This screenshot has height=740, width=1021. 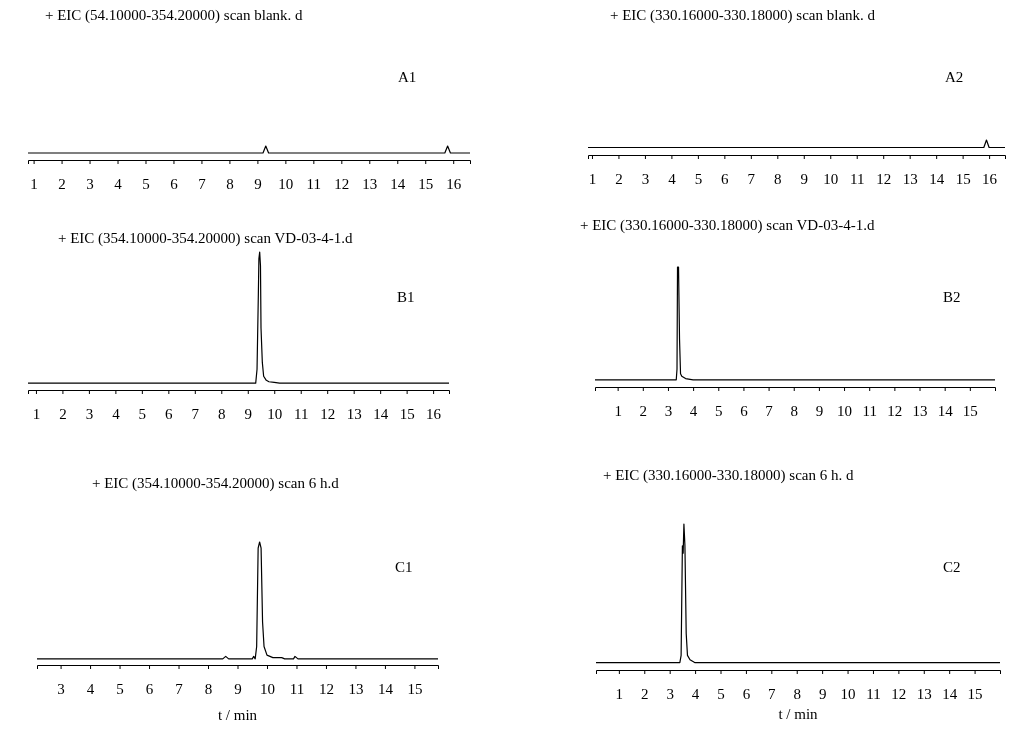 What do you see at coordinates (729, 475) in the screenshot?
I see `chart-title: + EIC (330.16000-330.18000) scan 6 h. d` at bounding box center [729, 475].